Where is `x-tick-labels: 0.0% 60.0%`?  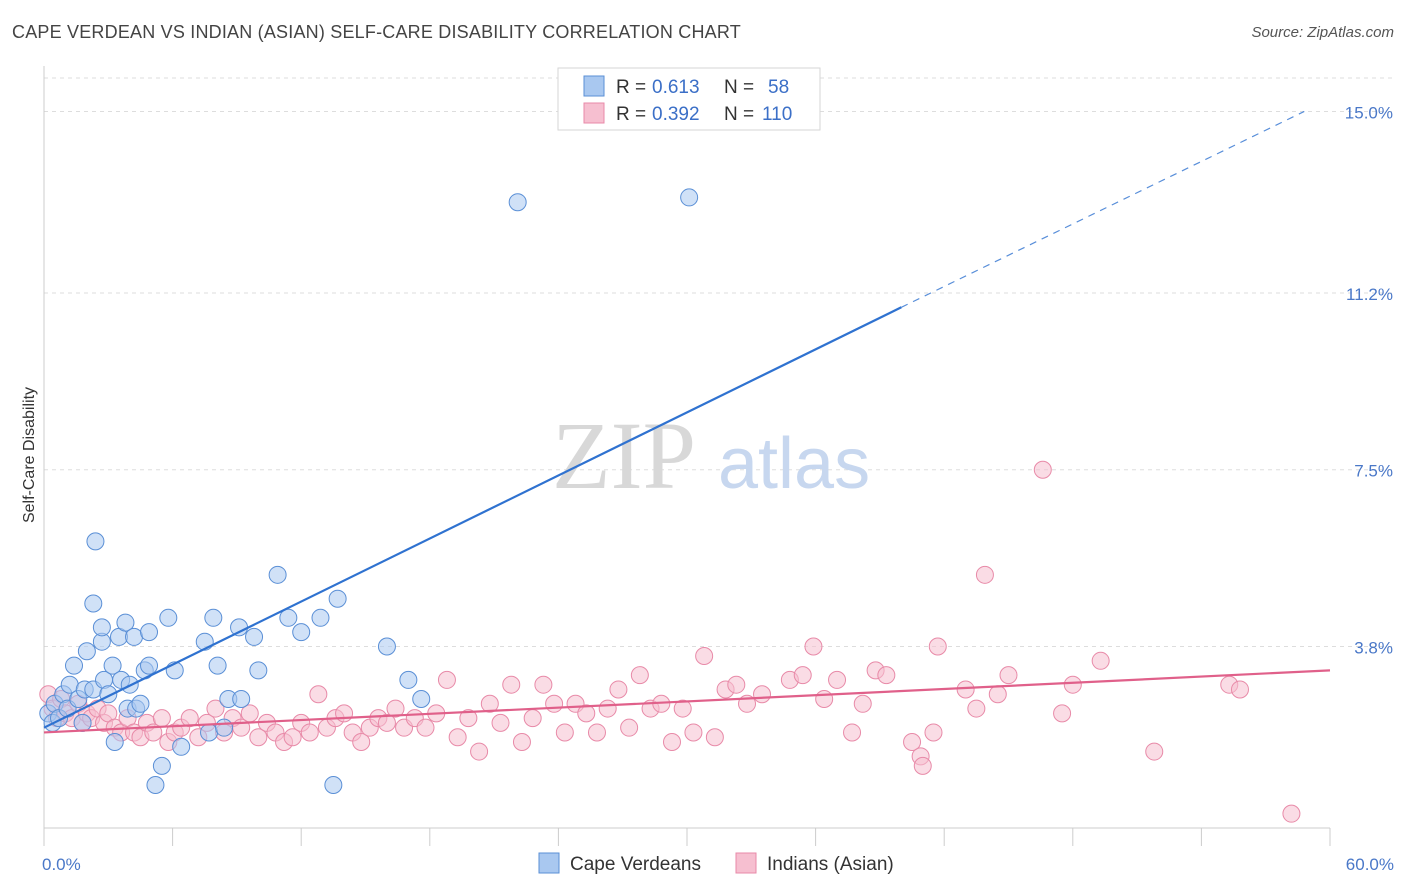
x-tick-labels: 0.0% 60.0% is located at coordinates (718, 864).